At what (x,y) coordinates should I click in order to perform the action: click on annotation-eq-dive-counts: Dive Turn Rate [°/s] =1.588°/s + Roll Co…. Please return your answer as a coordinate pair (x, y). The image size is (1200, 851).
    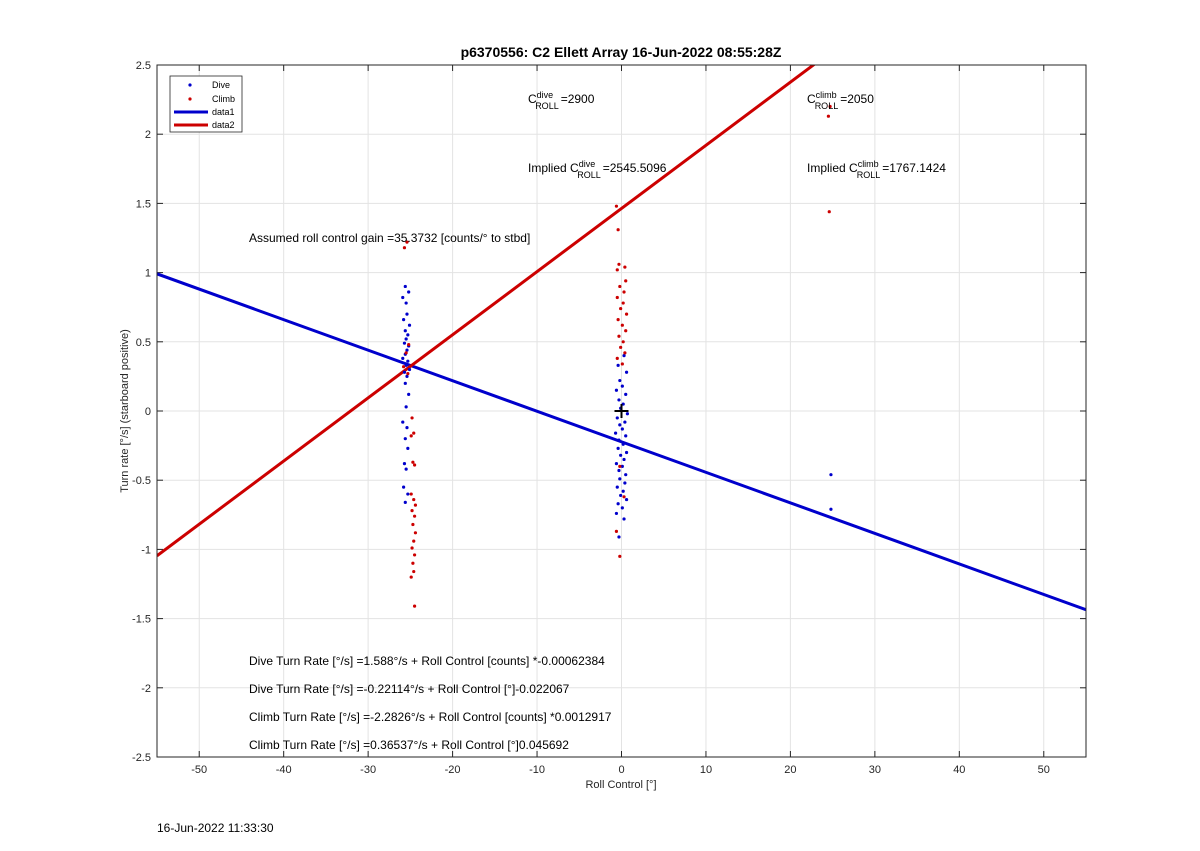
    Looking at the image, I should click on (427, 661).